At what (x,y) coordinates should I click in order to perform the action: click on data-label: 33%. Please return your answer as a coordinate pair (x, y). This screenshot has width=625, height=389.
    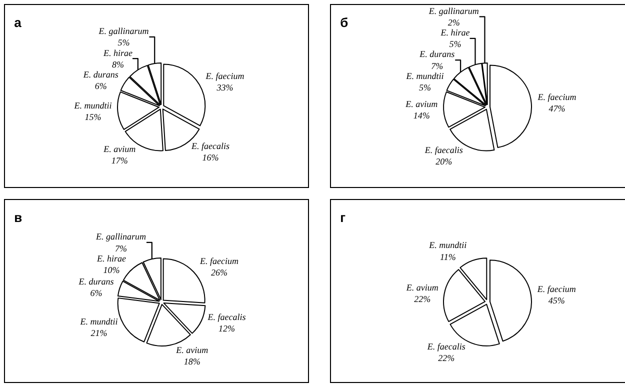
    Looking at the image, I should click on (225, 87).